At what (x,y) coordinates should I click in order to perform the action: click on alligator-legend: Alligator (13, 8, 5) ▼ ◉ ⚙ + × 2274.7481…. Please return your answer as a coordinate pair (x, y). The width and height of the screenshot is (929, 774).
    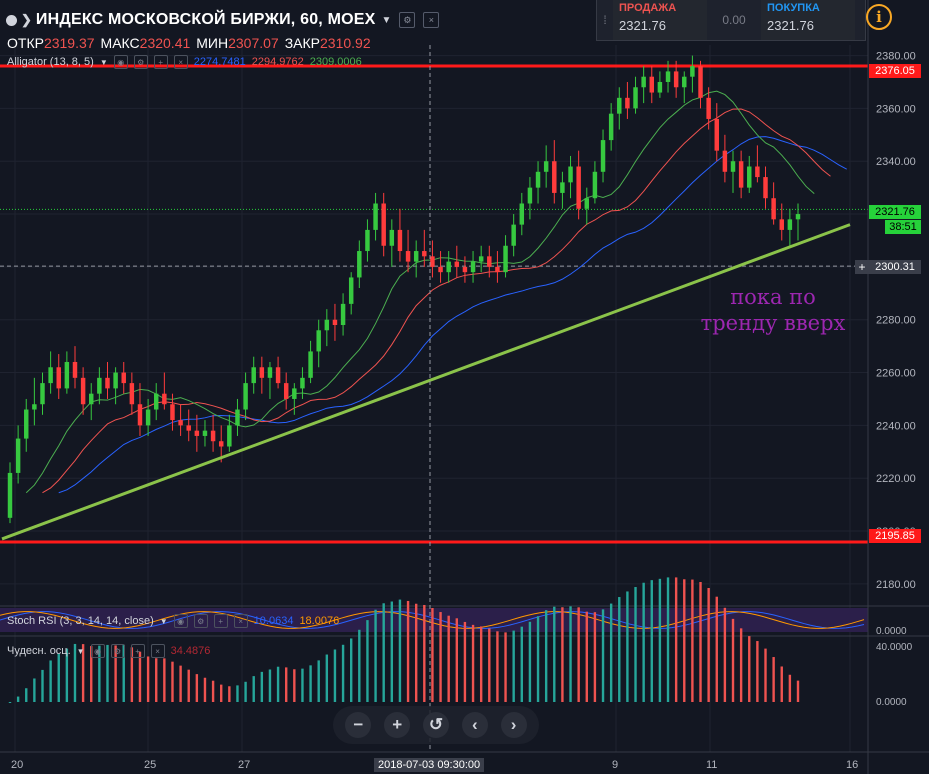
    Looking at the image, I should click on (184, 62).